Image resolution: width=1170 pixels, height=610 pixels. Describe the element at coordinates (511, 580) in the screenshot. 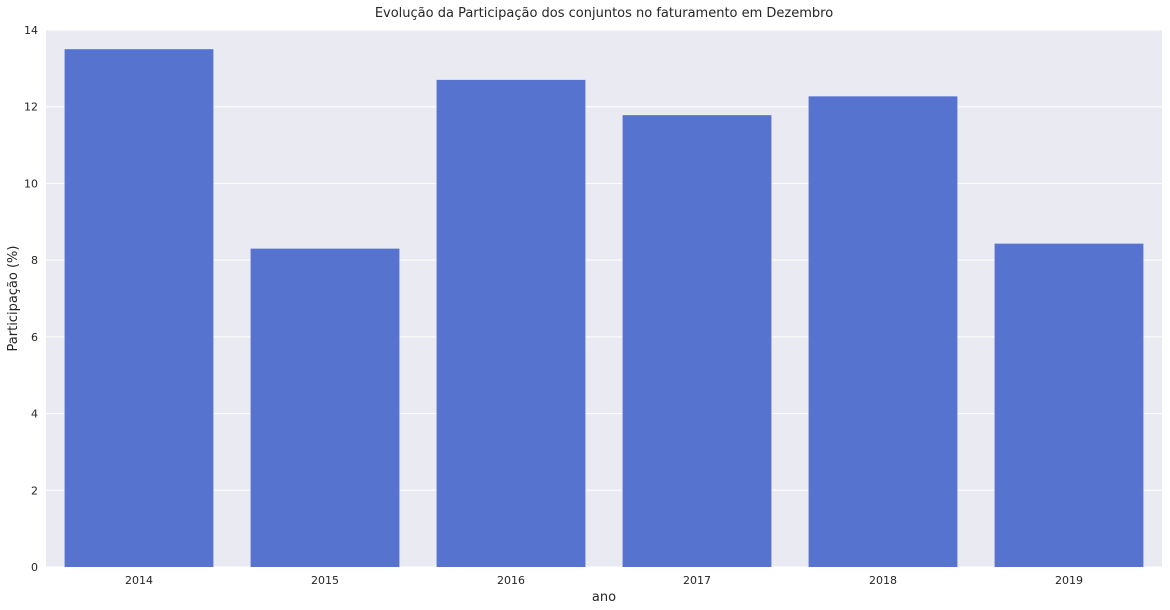

I see `x-tick-label: 2016` at that location.